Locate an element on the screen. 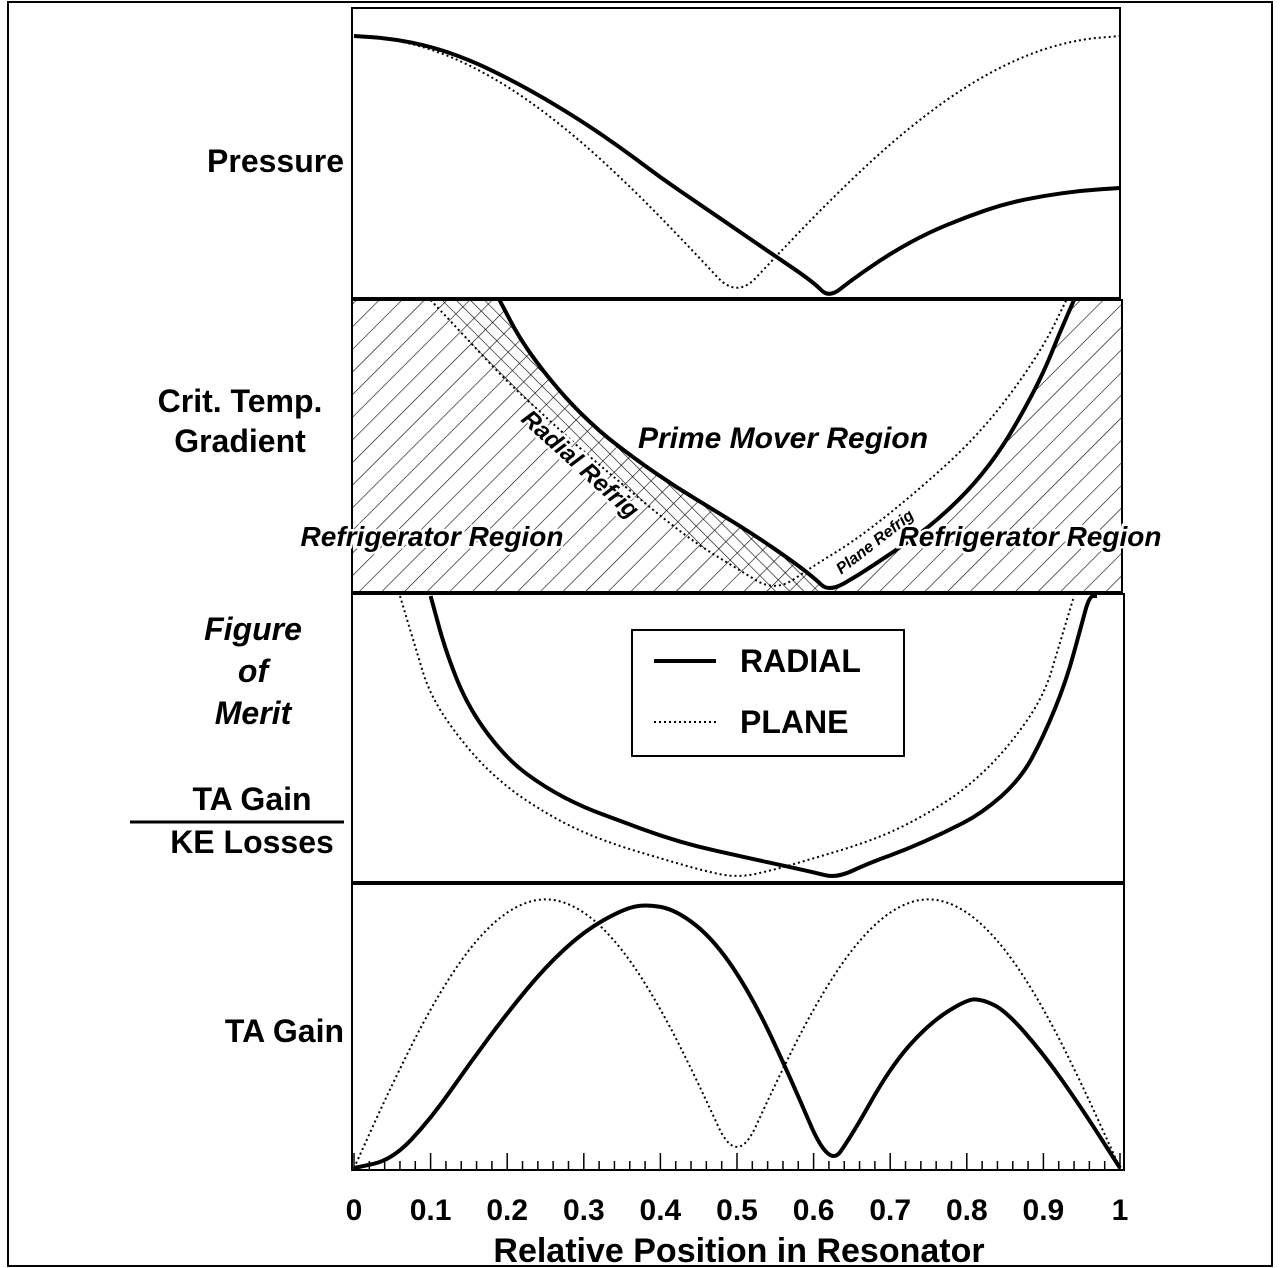 The width and height of the screenshot is (1280, 1268). legend: RADIAL PLANE is located at coordinates (768, 693).